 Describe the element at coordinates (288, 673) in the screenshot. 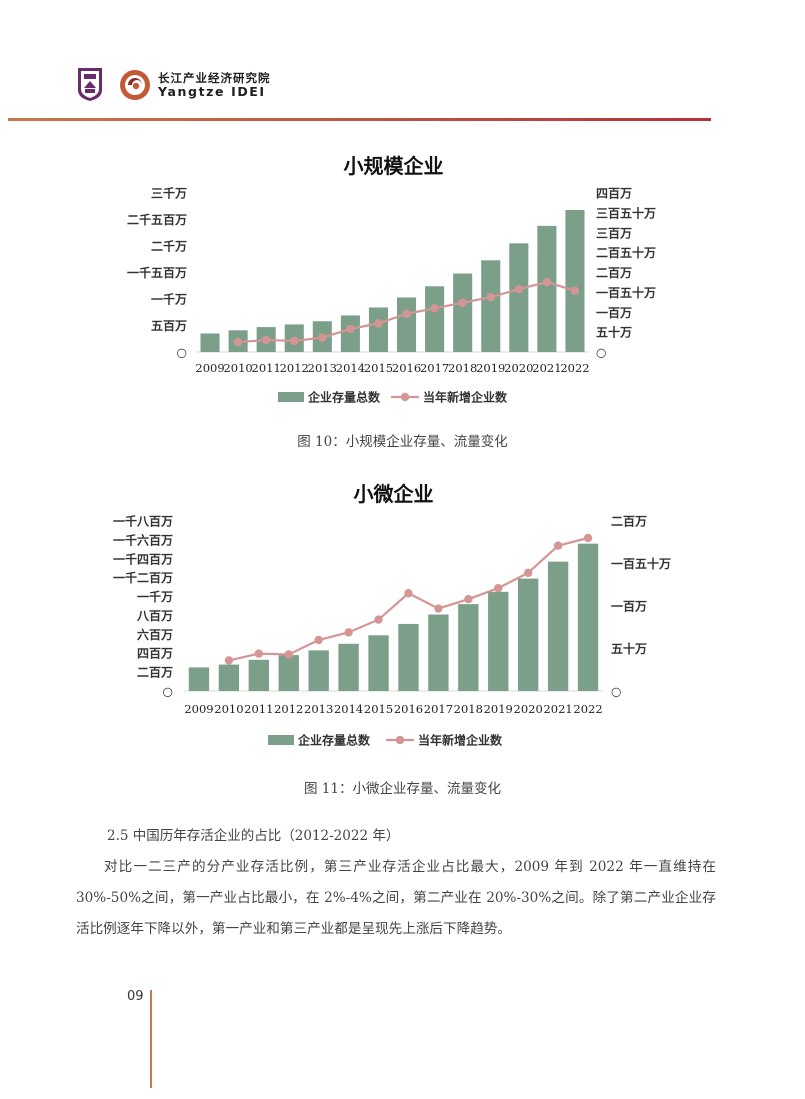

I see `bar-2012` at that location.